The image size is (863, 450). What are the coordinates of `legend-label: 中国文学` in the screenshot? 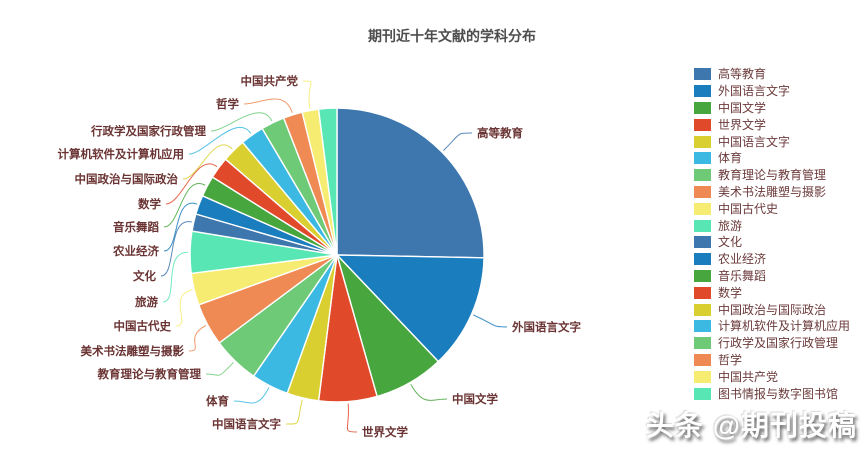 It's located at (742, 107).